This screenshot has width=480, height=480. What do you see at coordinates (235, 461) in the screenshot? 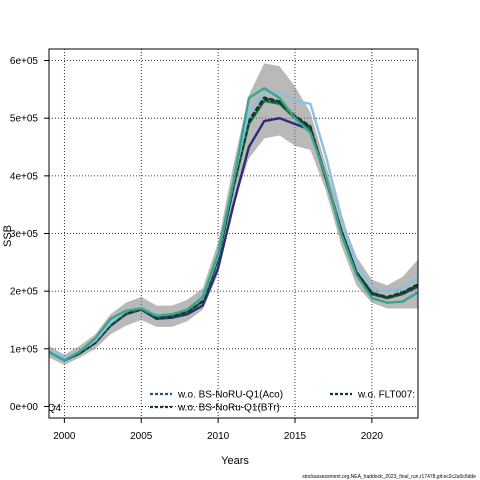
I see `x-axis-title: Years` at bounding box center [235, 461].